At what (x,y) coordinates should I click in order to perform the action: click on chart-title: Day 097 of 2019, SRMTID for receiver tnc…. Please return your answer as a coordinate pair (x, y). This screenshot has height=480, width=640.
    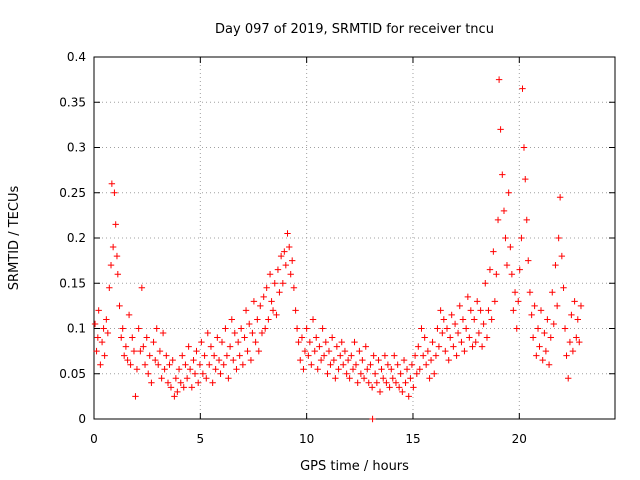
    Looking at the image, I should click on (354, 29).